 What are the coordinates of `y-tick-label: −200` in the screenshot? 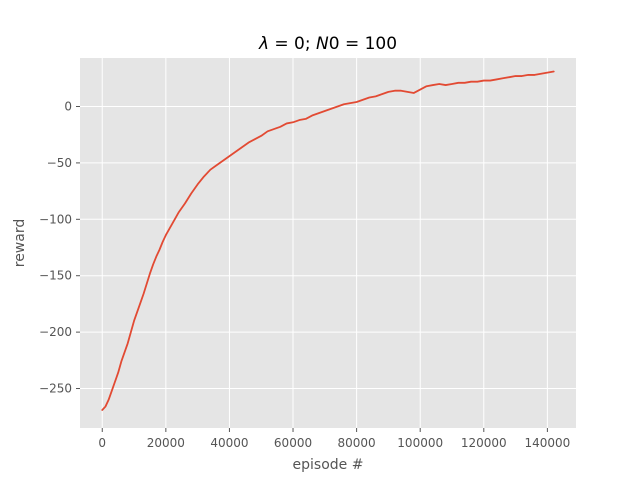 It's located at (55, 332).